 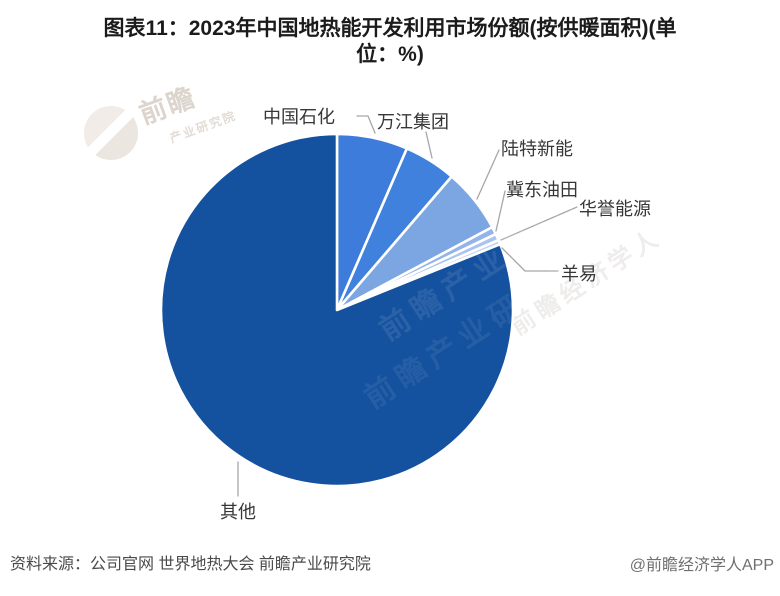 What do you see at coordinates (366, 124) in the screenshot?
I see `leader-line-sinopec` at bounding box center [366, 124].